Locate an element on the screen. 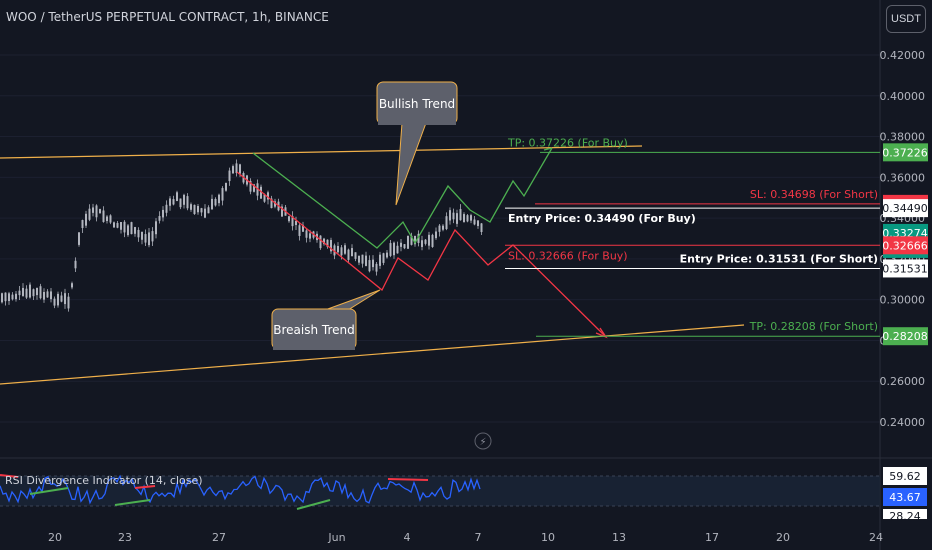 This screenshot has height=550, width=932. x-tick-label: Jun is located at coordinates (336, 537).